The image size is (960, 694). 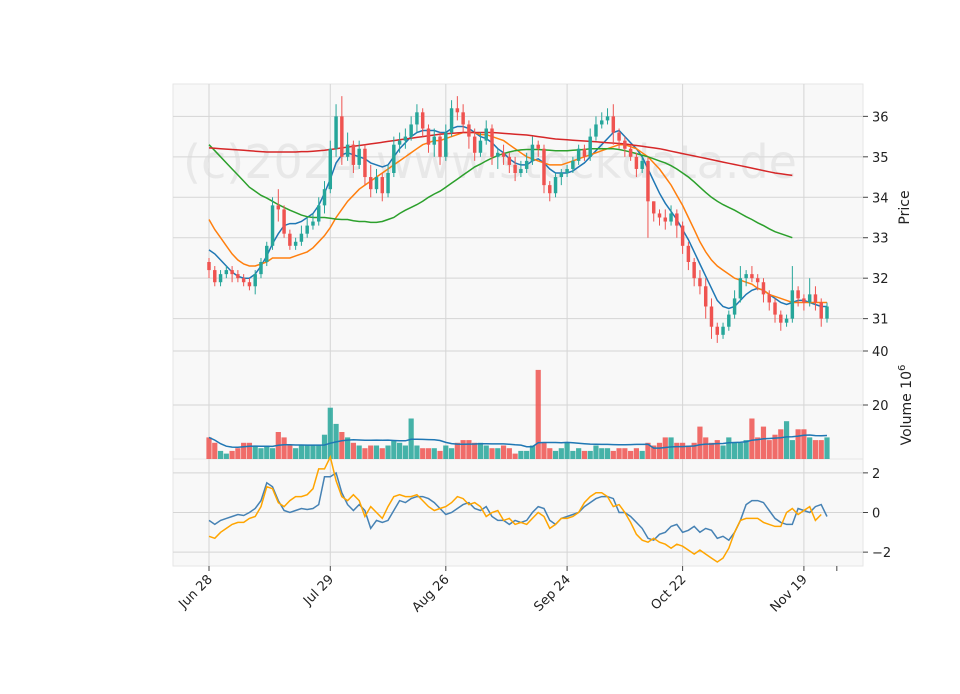 What do you see at coordinates (552, 593) in the screenshot?
I see `x-tick-label: Sep 24` at bounding box center [552, 593].